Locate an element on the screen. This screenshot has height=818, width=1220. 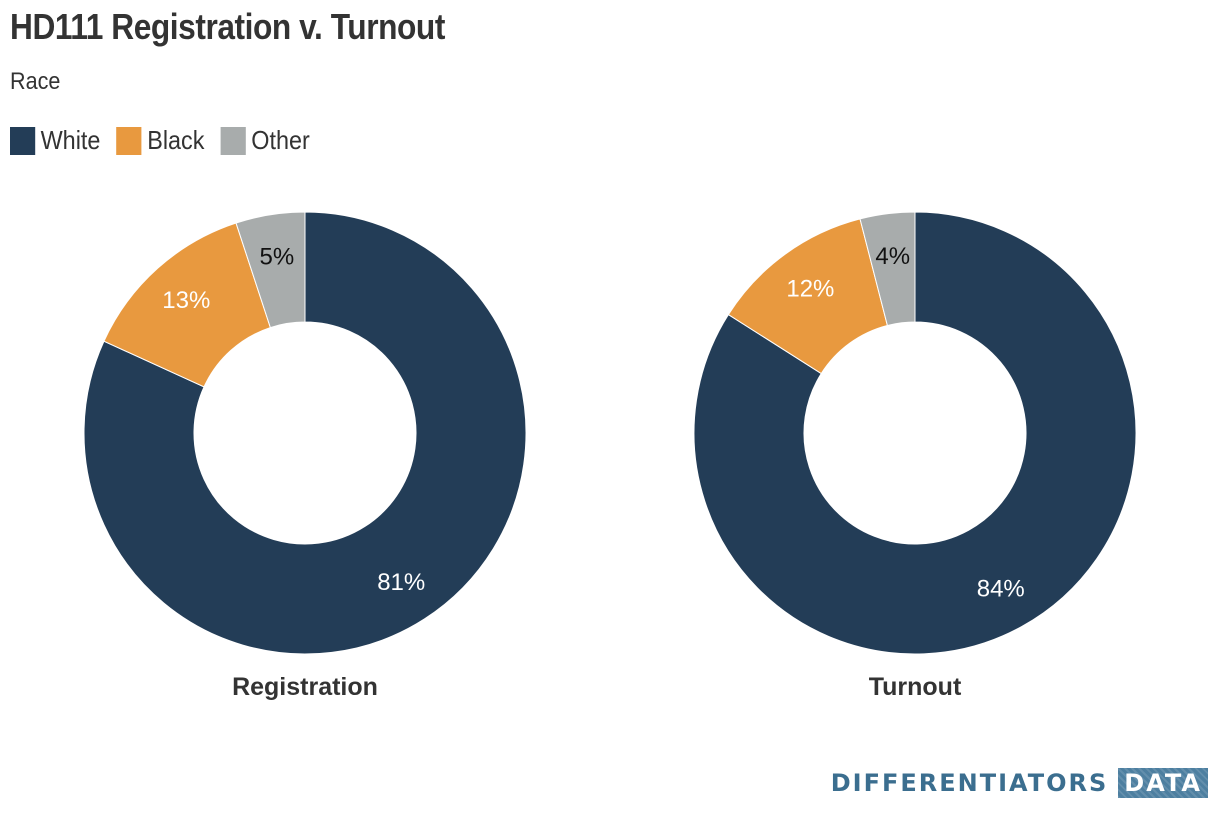
data-label-turnout-other: 4% is located at coordinates (892, 256).